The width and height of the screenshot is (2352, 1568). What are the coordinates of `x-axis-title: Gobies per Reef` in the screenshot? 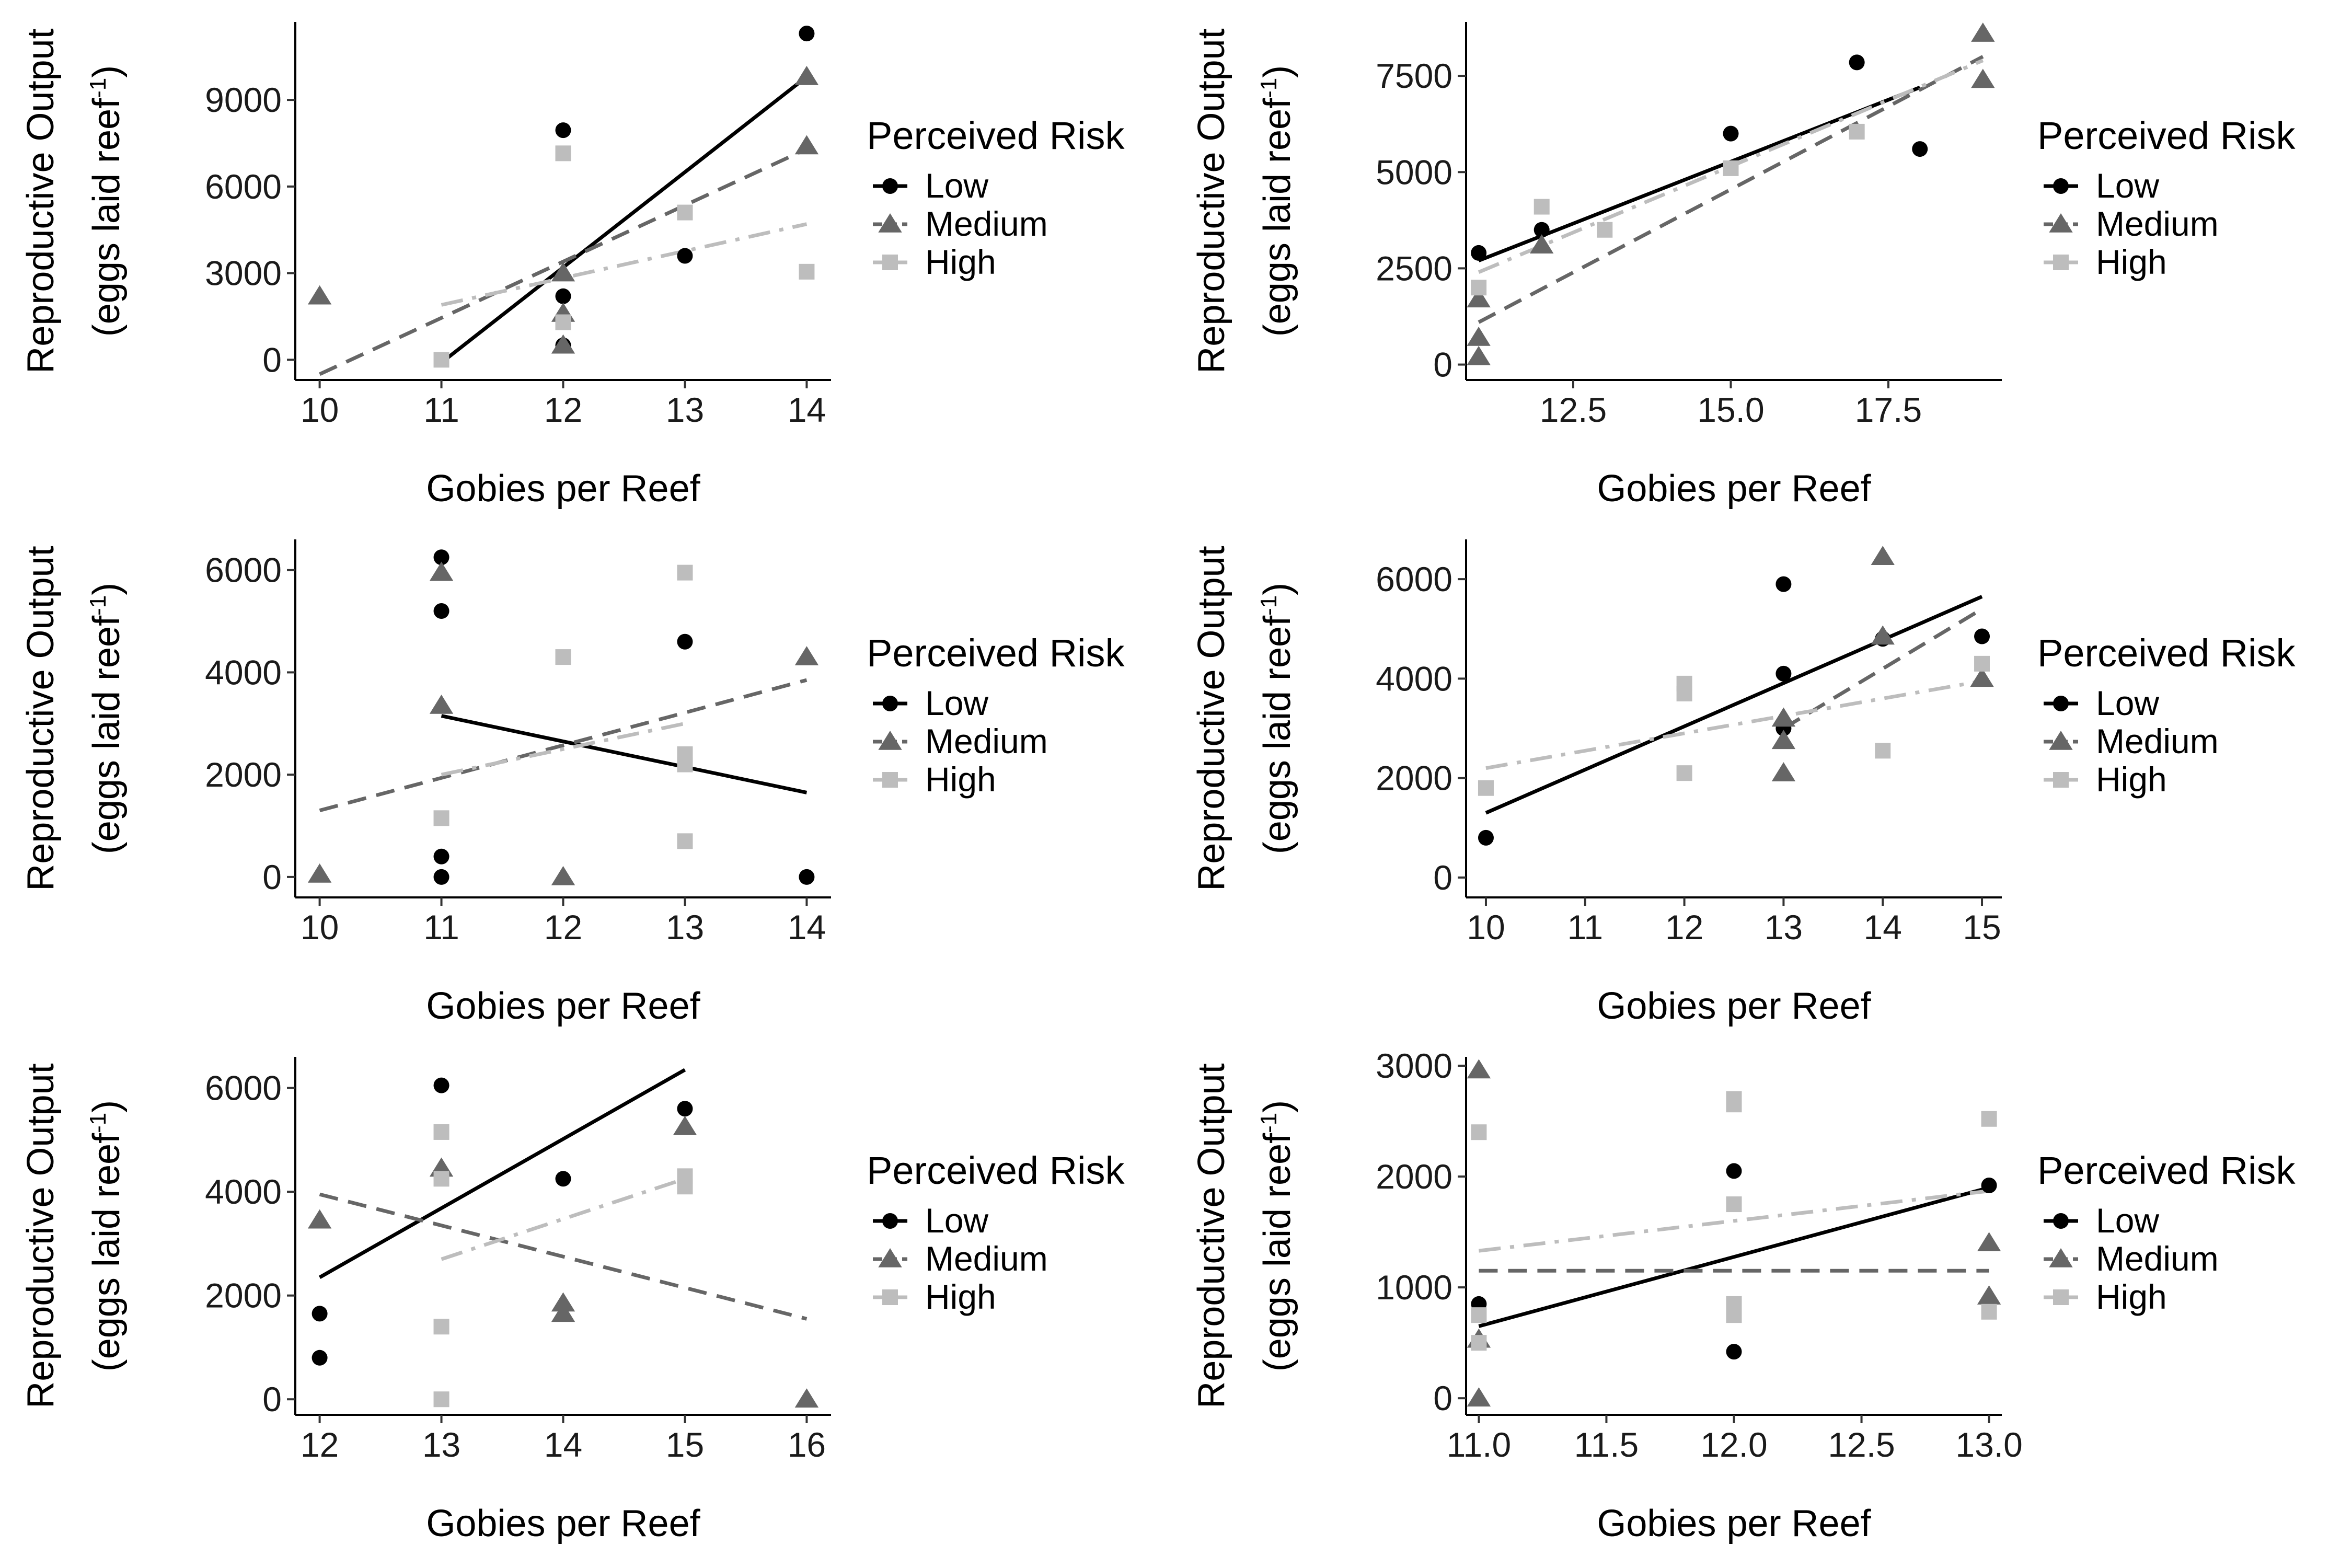 It's located at (1734, 1523).